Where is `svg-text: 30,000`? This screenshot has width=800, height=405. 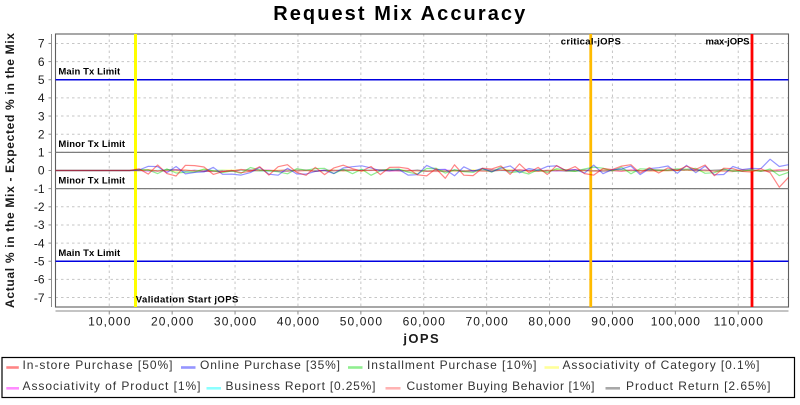 svg-text: 30,000 is located at coordinates (235, 322).